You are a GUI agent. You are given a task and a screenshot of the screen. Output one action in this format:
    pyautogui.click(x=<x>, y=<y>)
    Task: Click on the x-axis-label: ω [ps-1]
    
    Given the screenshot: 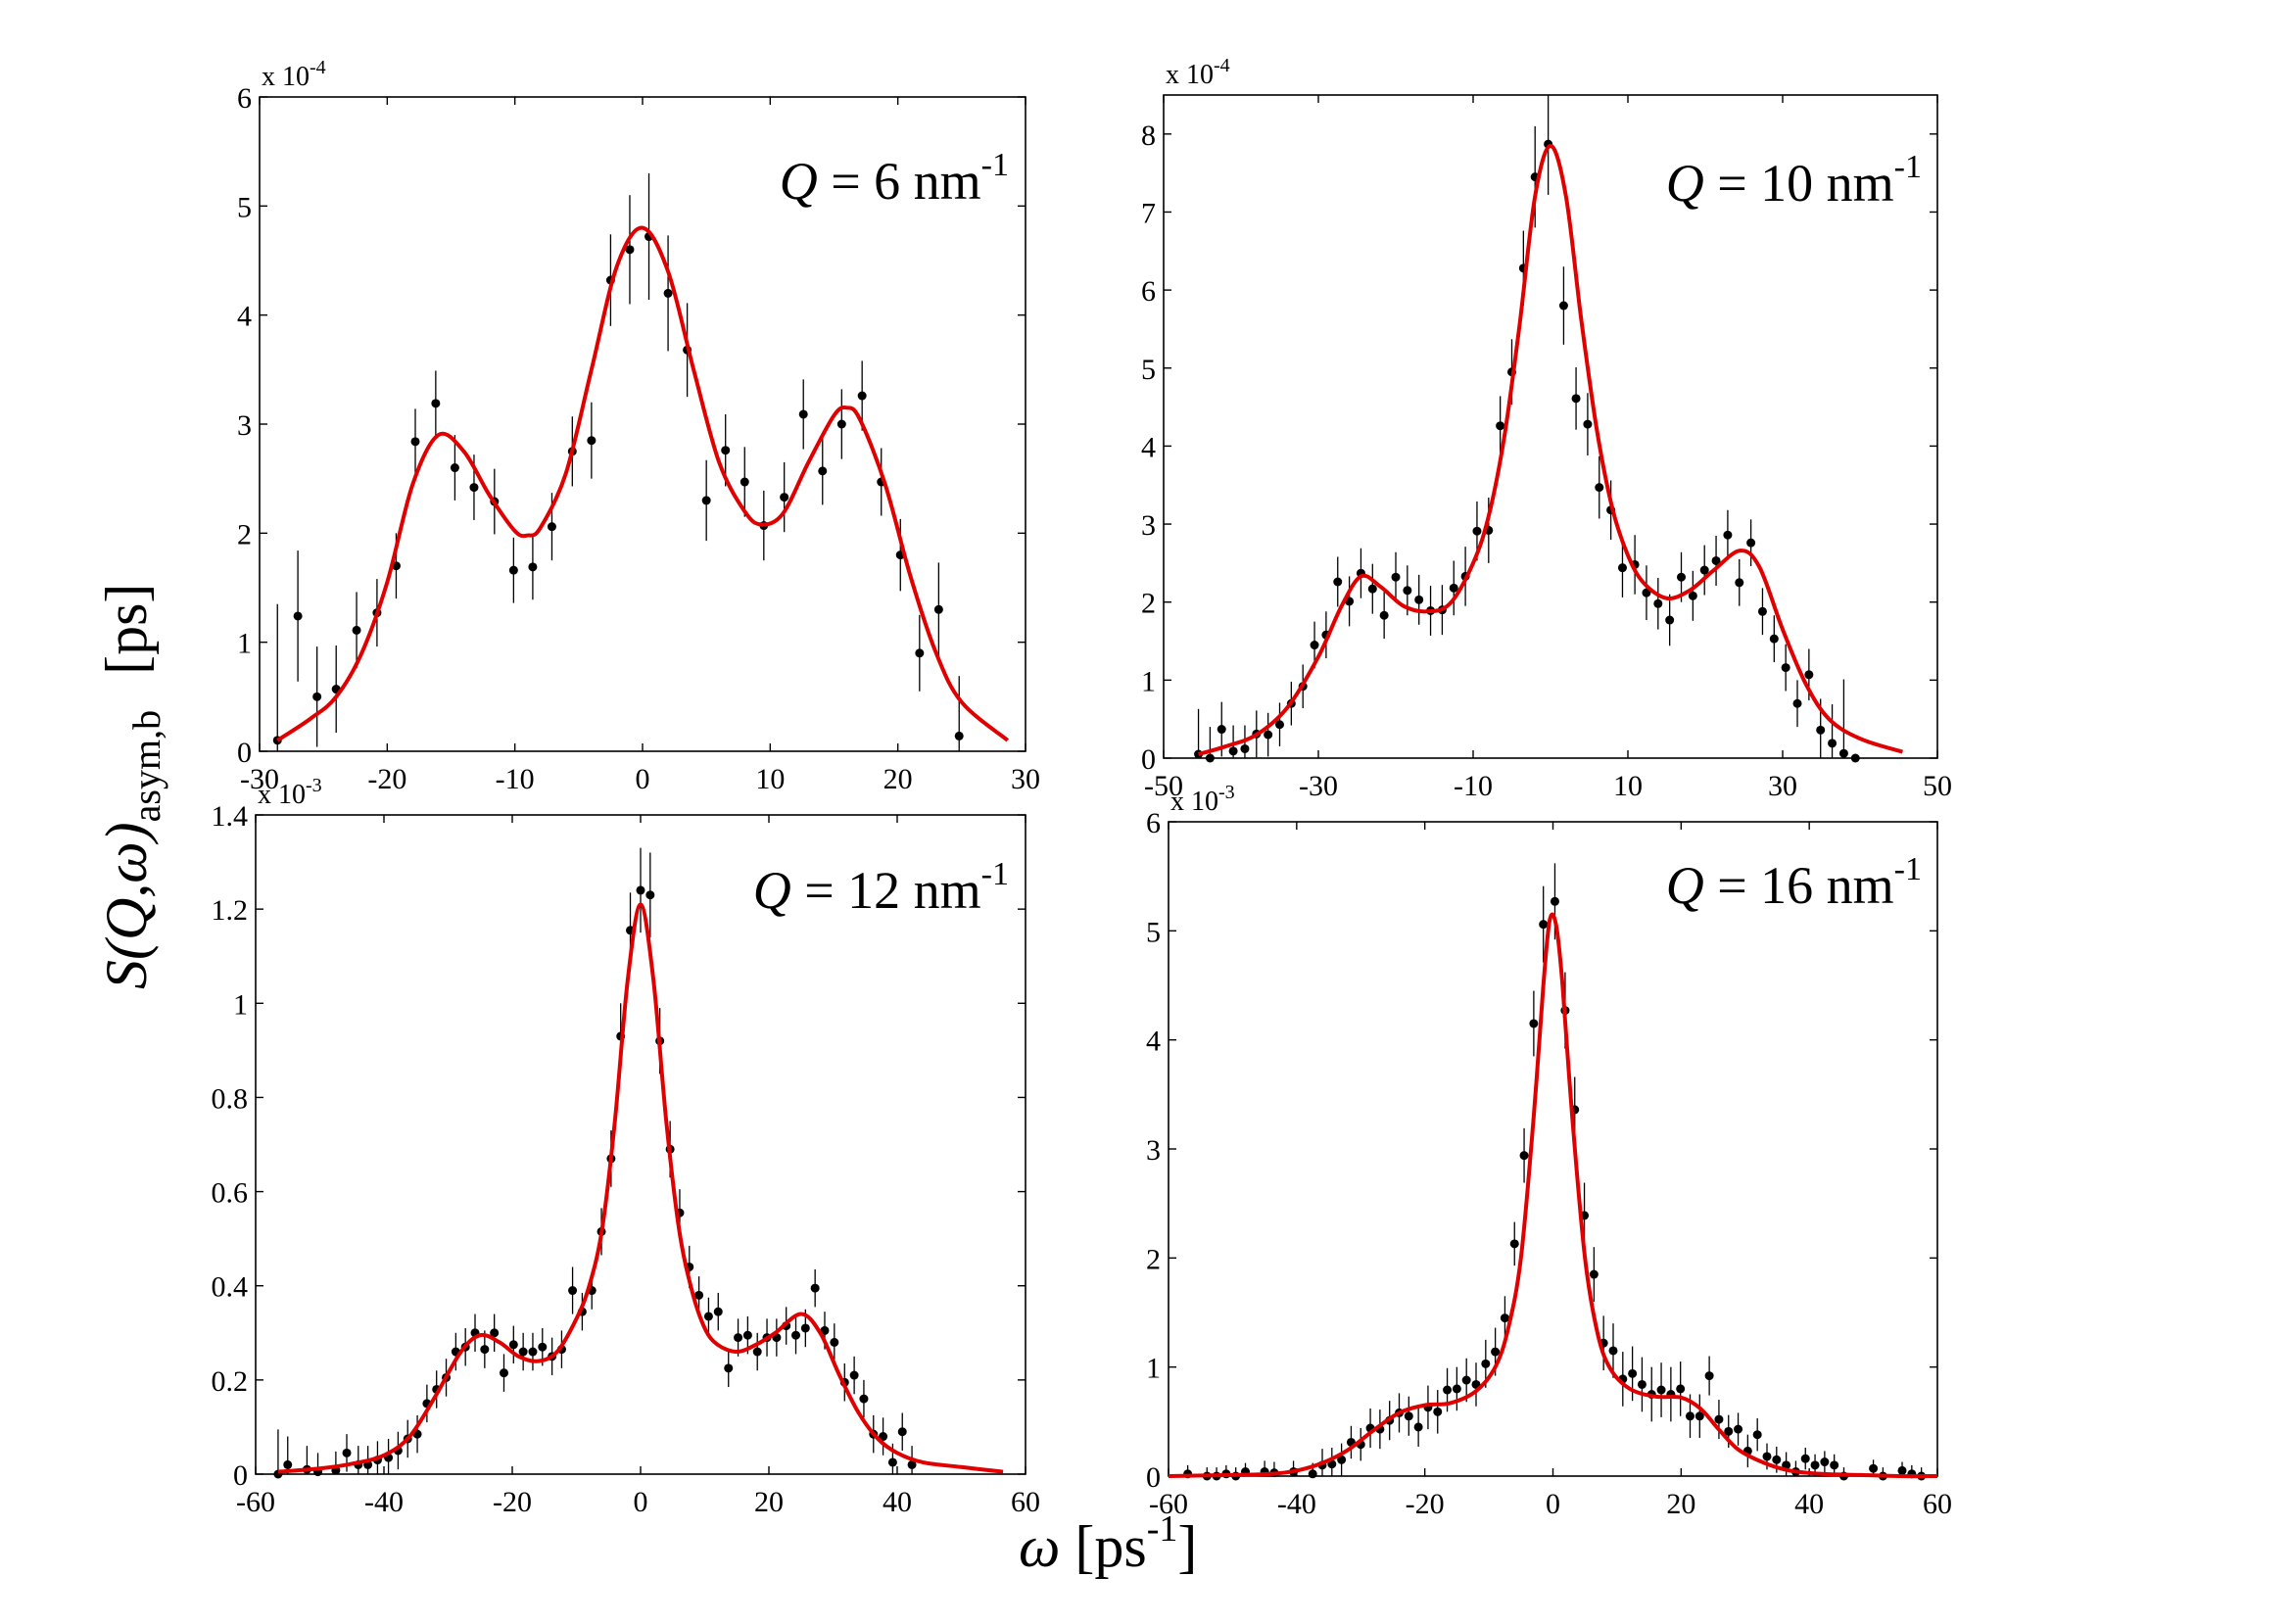 What is the action you would take?
    pyautogui.click(x=1108, y=1545)
    